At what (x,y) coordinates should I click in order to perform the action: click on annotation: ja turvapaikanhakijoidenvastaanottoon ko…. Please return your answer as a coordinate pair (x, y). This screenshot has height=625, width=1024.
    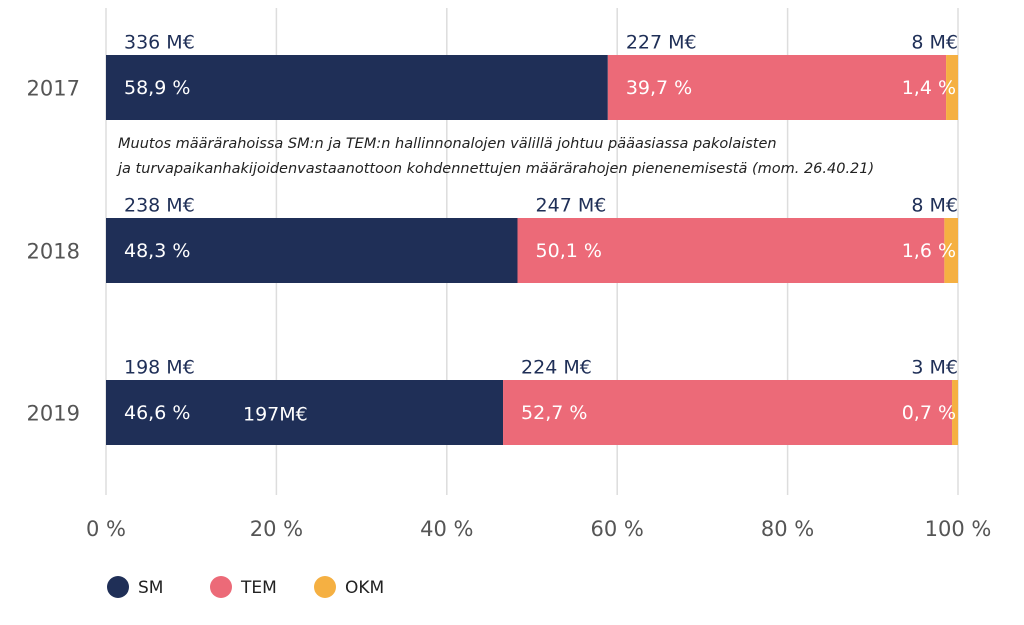
    Looking at the image, I should click on (495, 169).